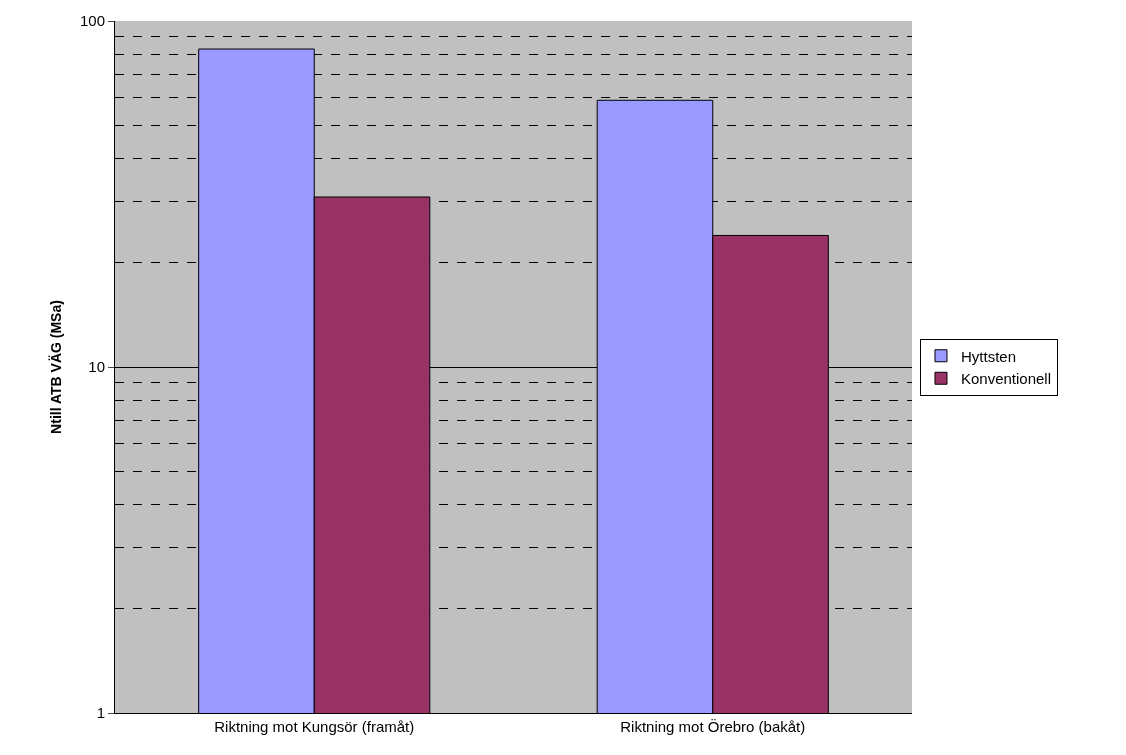 Image resolution: width=1126 pixels, height=755 pixels. Describe the element at coordinates (92, 21) in the screenshot. I see `y-tick-label: 100` at that location.